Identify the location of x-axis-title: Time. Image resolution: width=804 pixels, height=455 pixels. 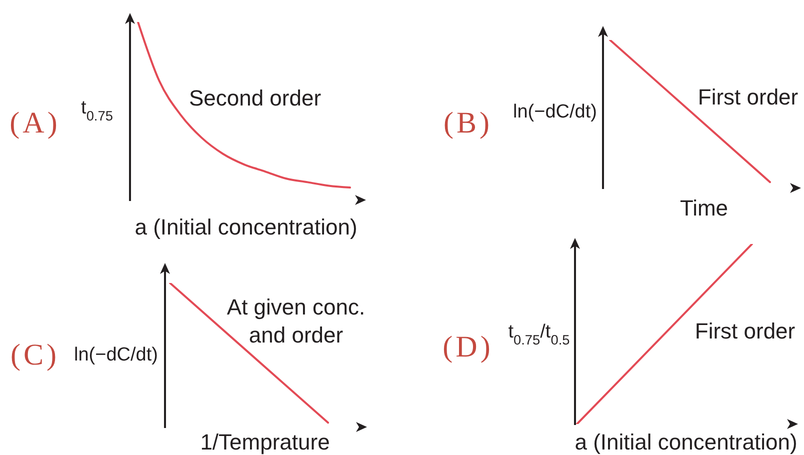
(704, 208).